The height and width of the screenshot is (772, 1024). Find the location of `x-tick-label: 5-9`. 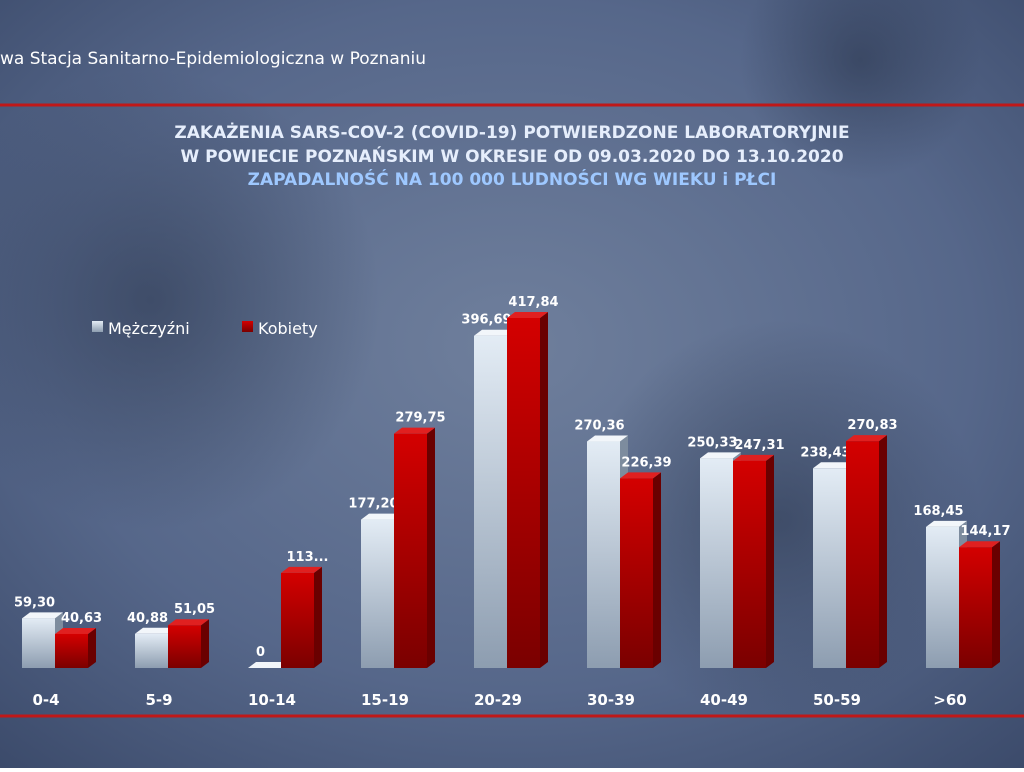

x-tick-label: 5-9 is located at coordinates (158, 700).